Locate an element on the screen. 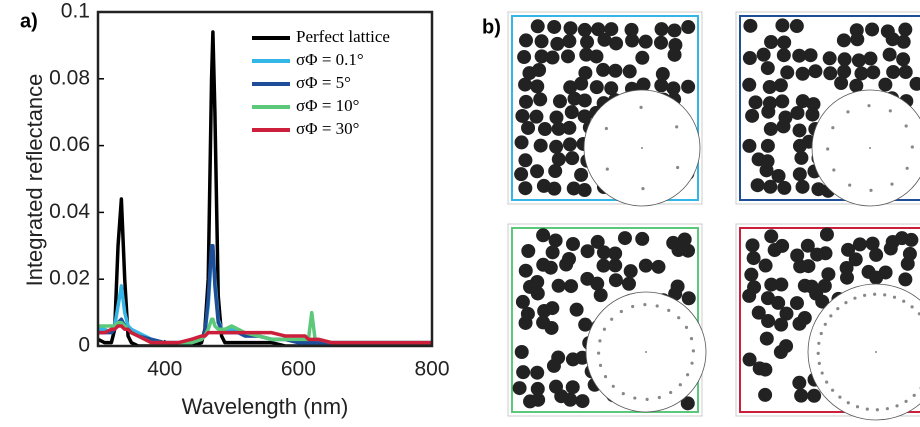 Image resolution: width=920 pixels, height=427 pixels. panel-label: a) is located at coordinates (29, 21).